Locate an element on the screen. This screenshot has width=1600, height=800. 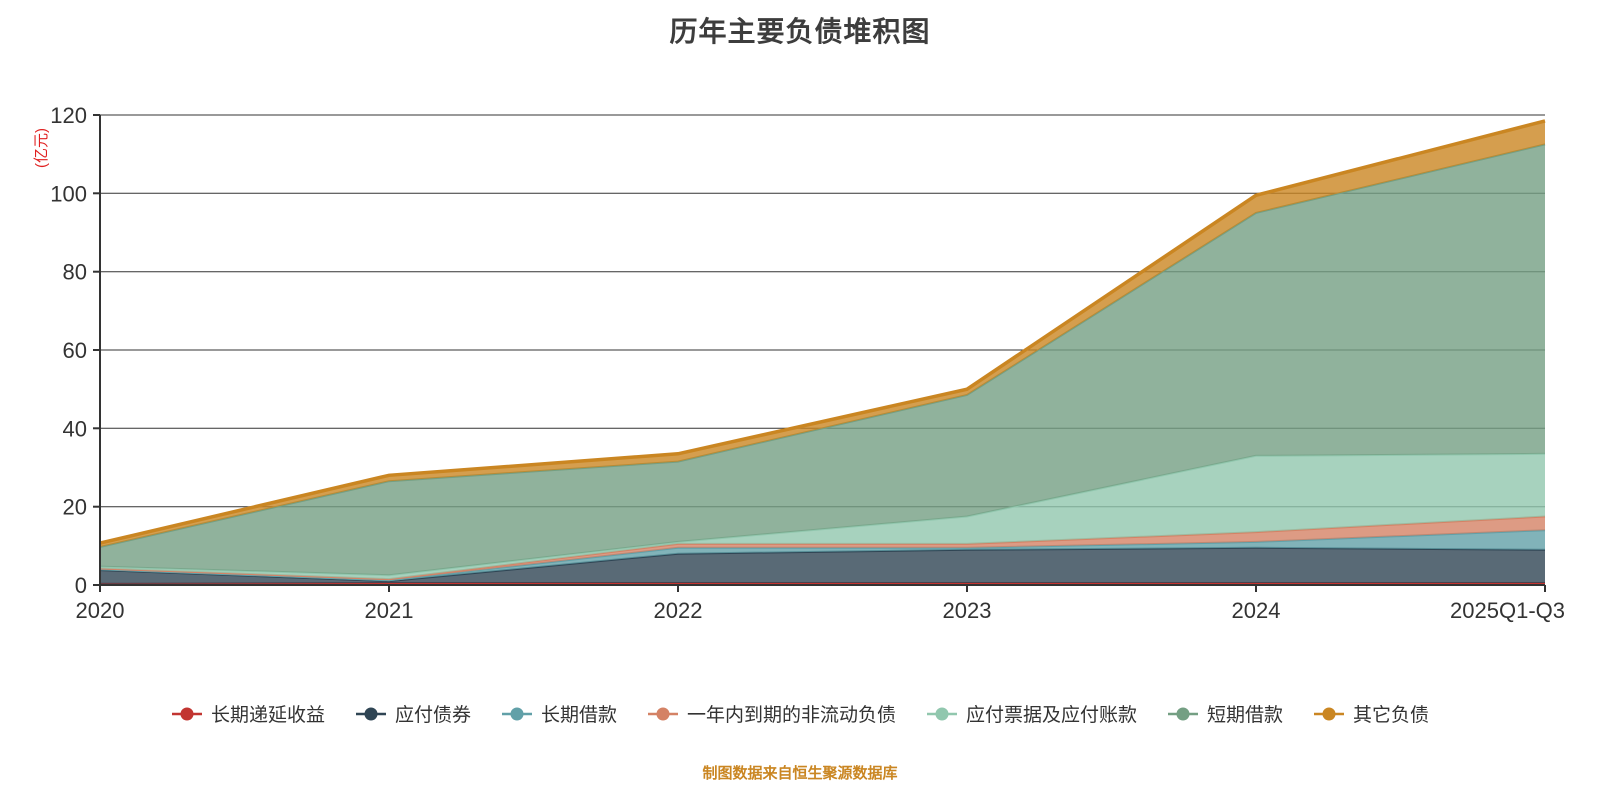
legend-item: 应付债券 is located at coordinates (413, 713).